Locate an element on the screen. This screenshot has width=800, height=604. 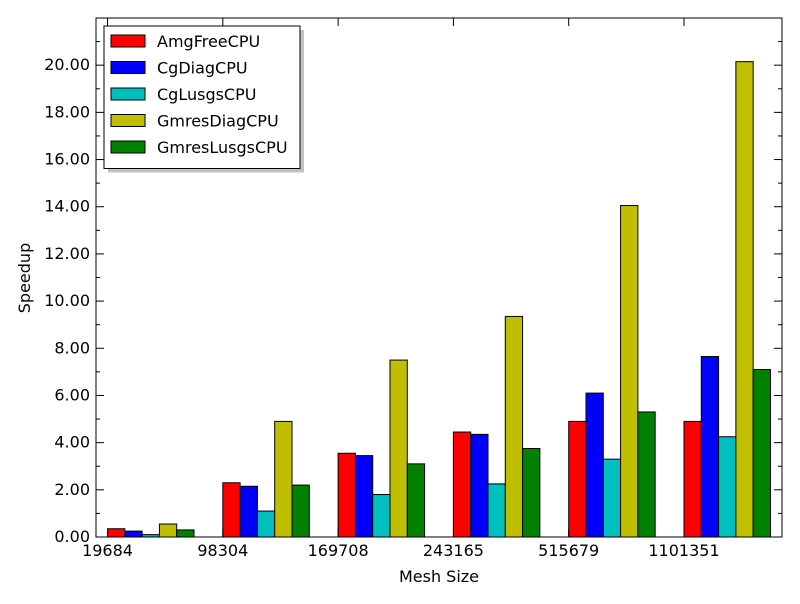
y-tick-label: 18.00 is located at coordinates (67, 111).